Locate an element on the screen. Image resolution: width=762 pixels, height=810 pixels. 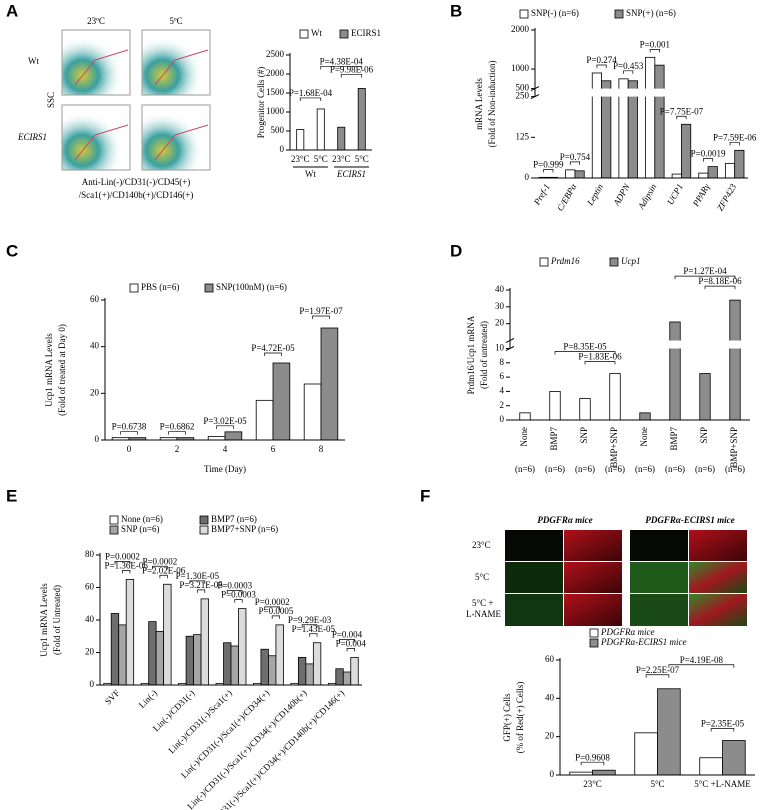
legend-label: PDGFRα mice is located at coordinates (627, 632).